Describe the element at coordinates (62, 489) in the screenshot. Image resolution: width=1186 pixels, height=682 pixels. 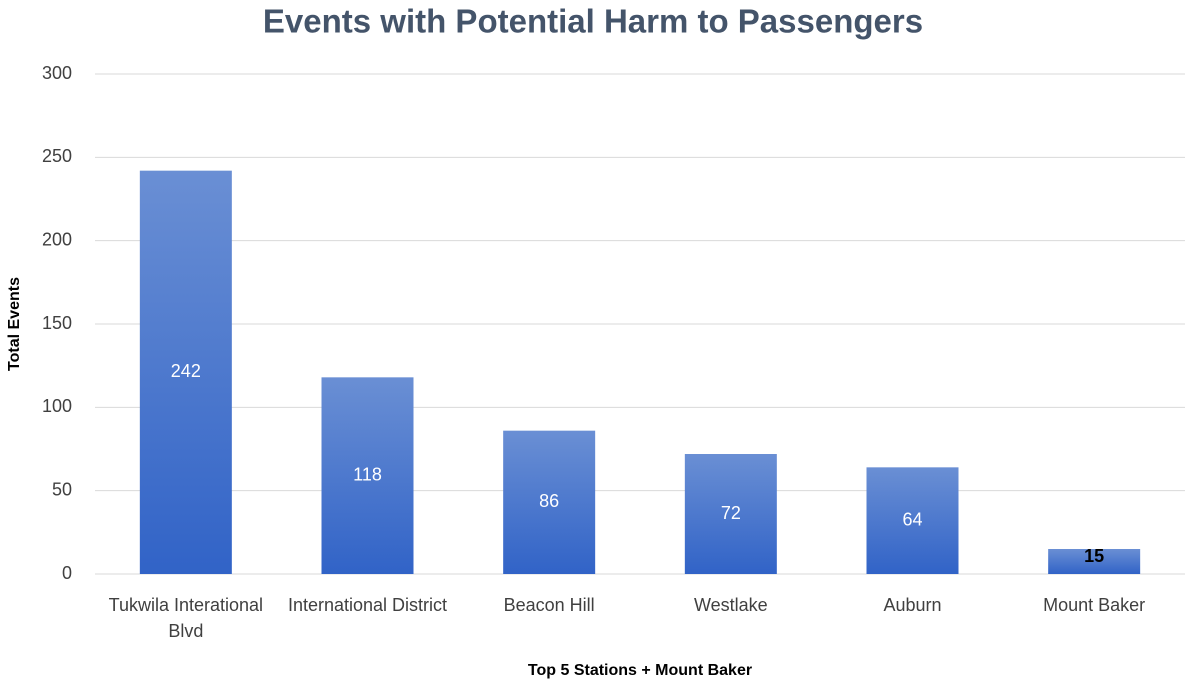
I see `y-tick-label: 50` at that location.